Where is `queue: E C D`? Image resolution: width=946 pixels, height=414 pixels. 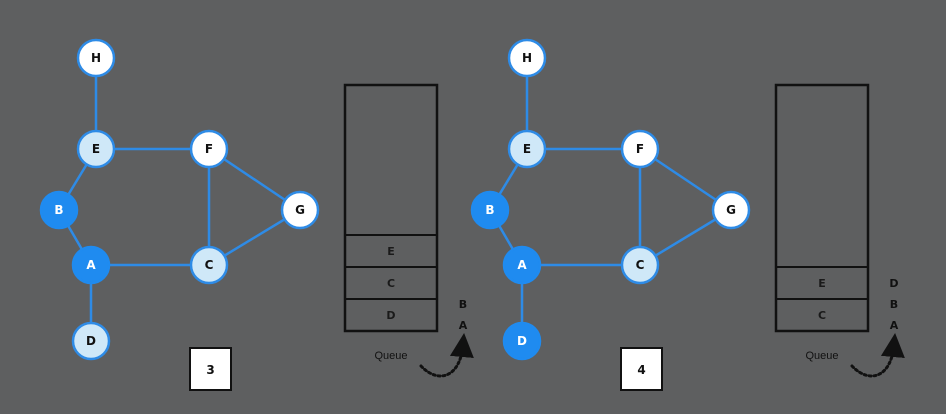
queue: E C D is located at coordinates (391, 208).